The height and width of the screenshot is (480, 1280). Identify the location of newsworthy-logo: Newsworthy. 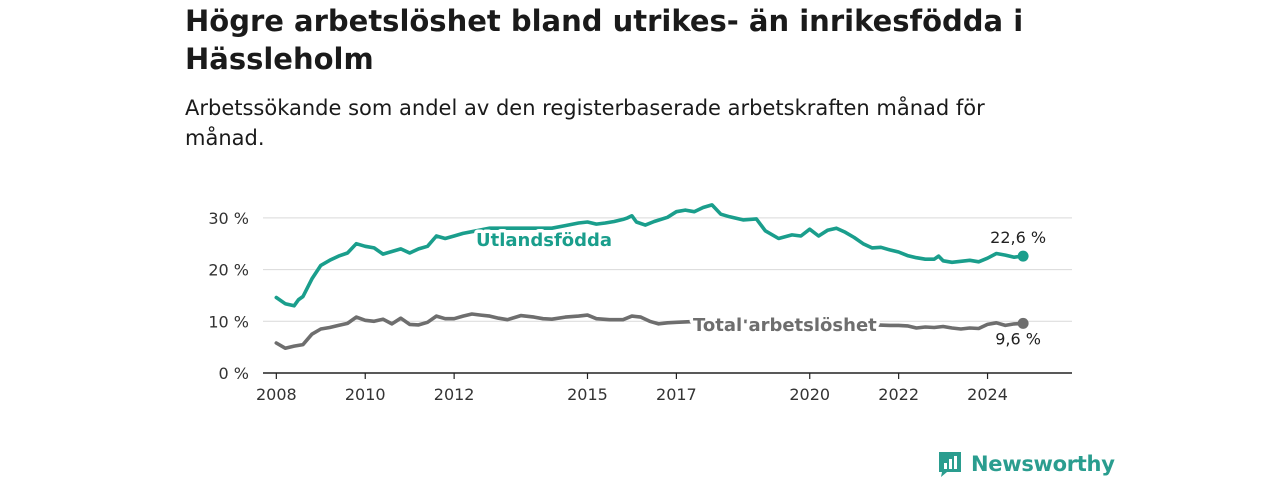
(1026, 464).